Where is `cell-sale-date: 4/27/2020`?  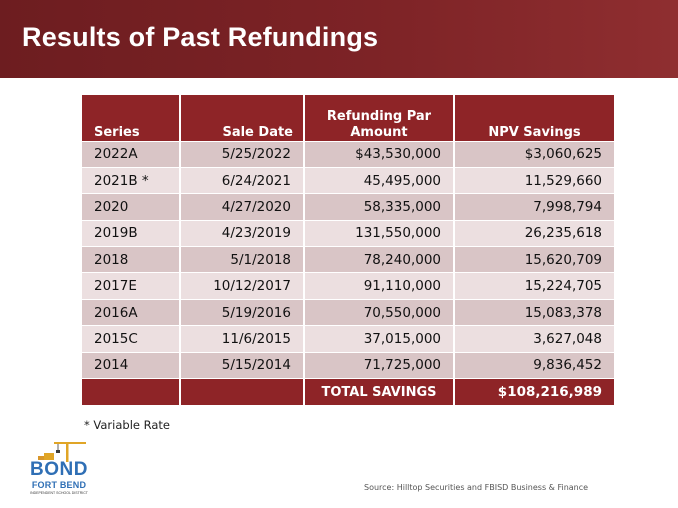
cell-sale-date: 4/27/2020 is located at coordinates (242, 207).